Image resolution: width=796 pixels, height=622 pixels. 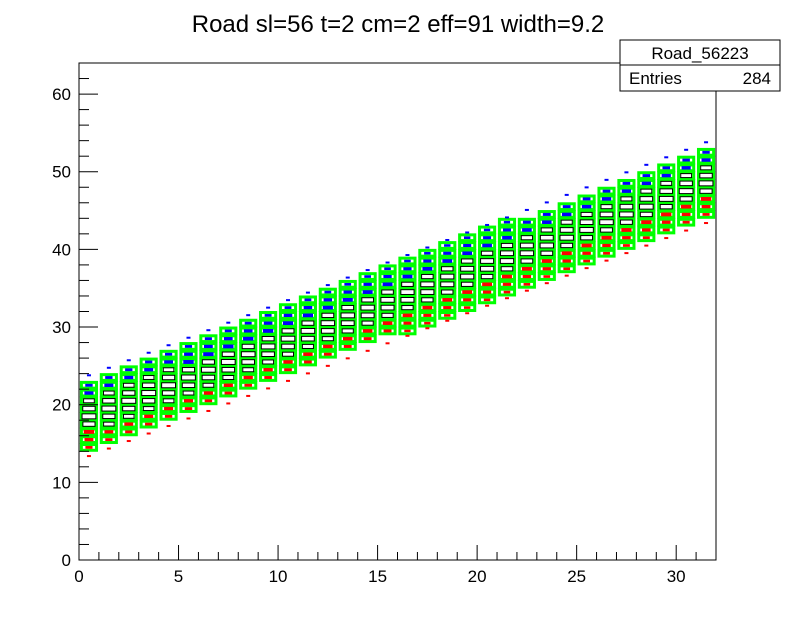 I want to click on y-tick-label: 20, so click(x=61, y=405).